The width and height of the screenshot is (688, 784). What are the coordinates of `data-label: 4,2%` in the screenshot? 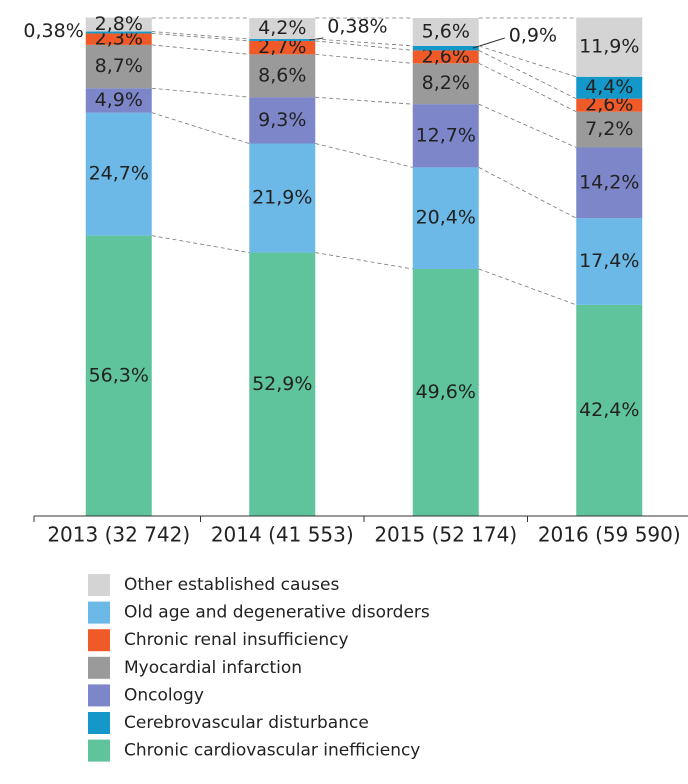 It's located at (282, 28).